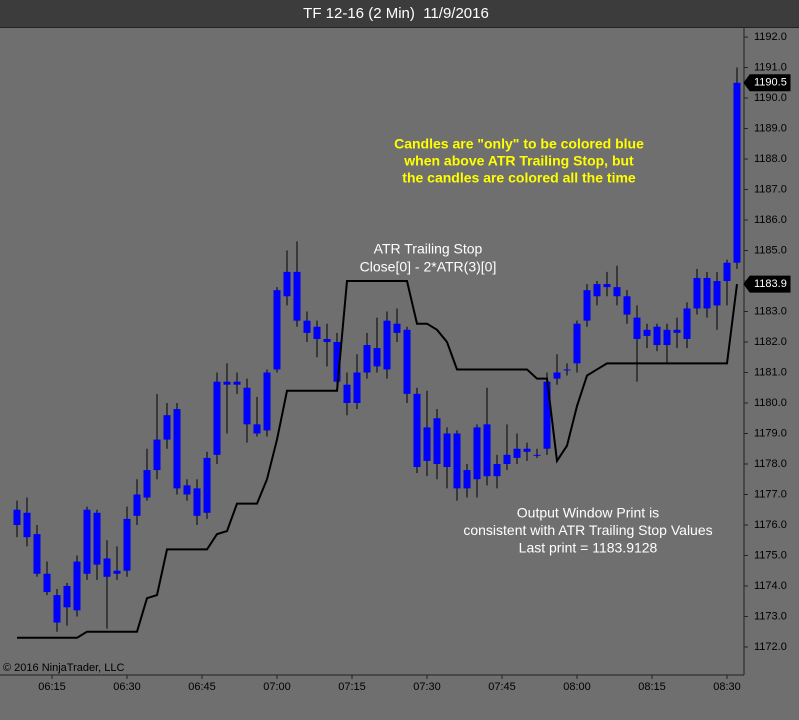 Image resolution: width=799 pixels, height=720 pixels. Describe the element at coordinates (770, 98) in the screenshot. I see `y-tick-label: 1190.0` at that location.